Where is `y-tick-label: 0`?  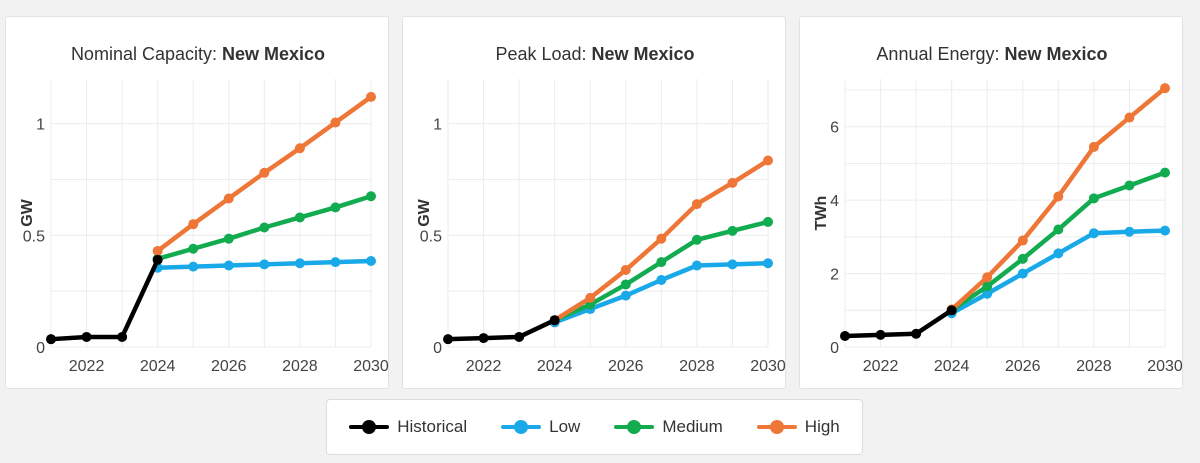
y-tick-label: 0 is located at coordinates (437, 348).